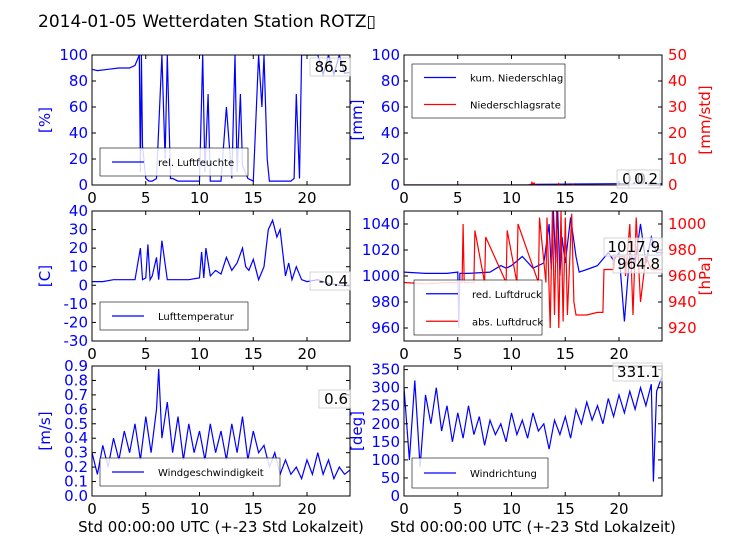 Image resolution: width=736 pixels, height=552 pixels. Describe the element at coordinates (76, 467) in the screenshot. I see `y-tick-label: 0.2` at that location.